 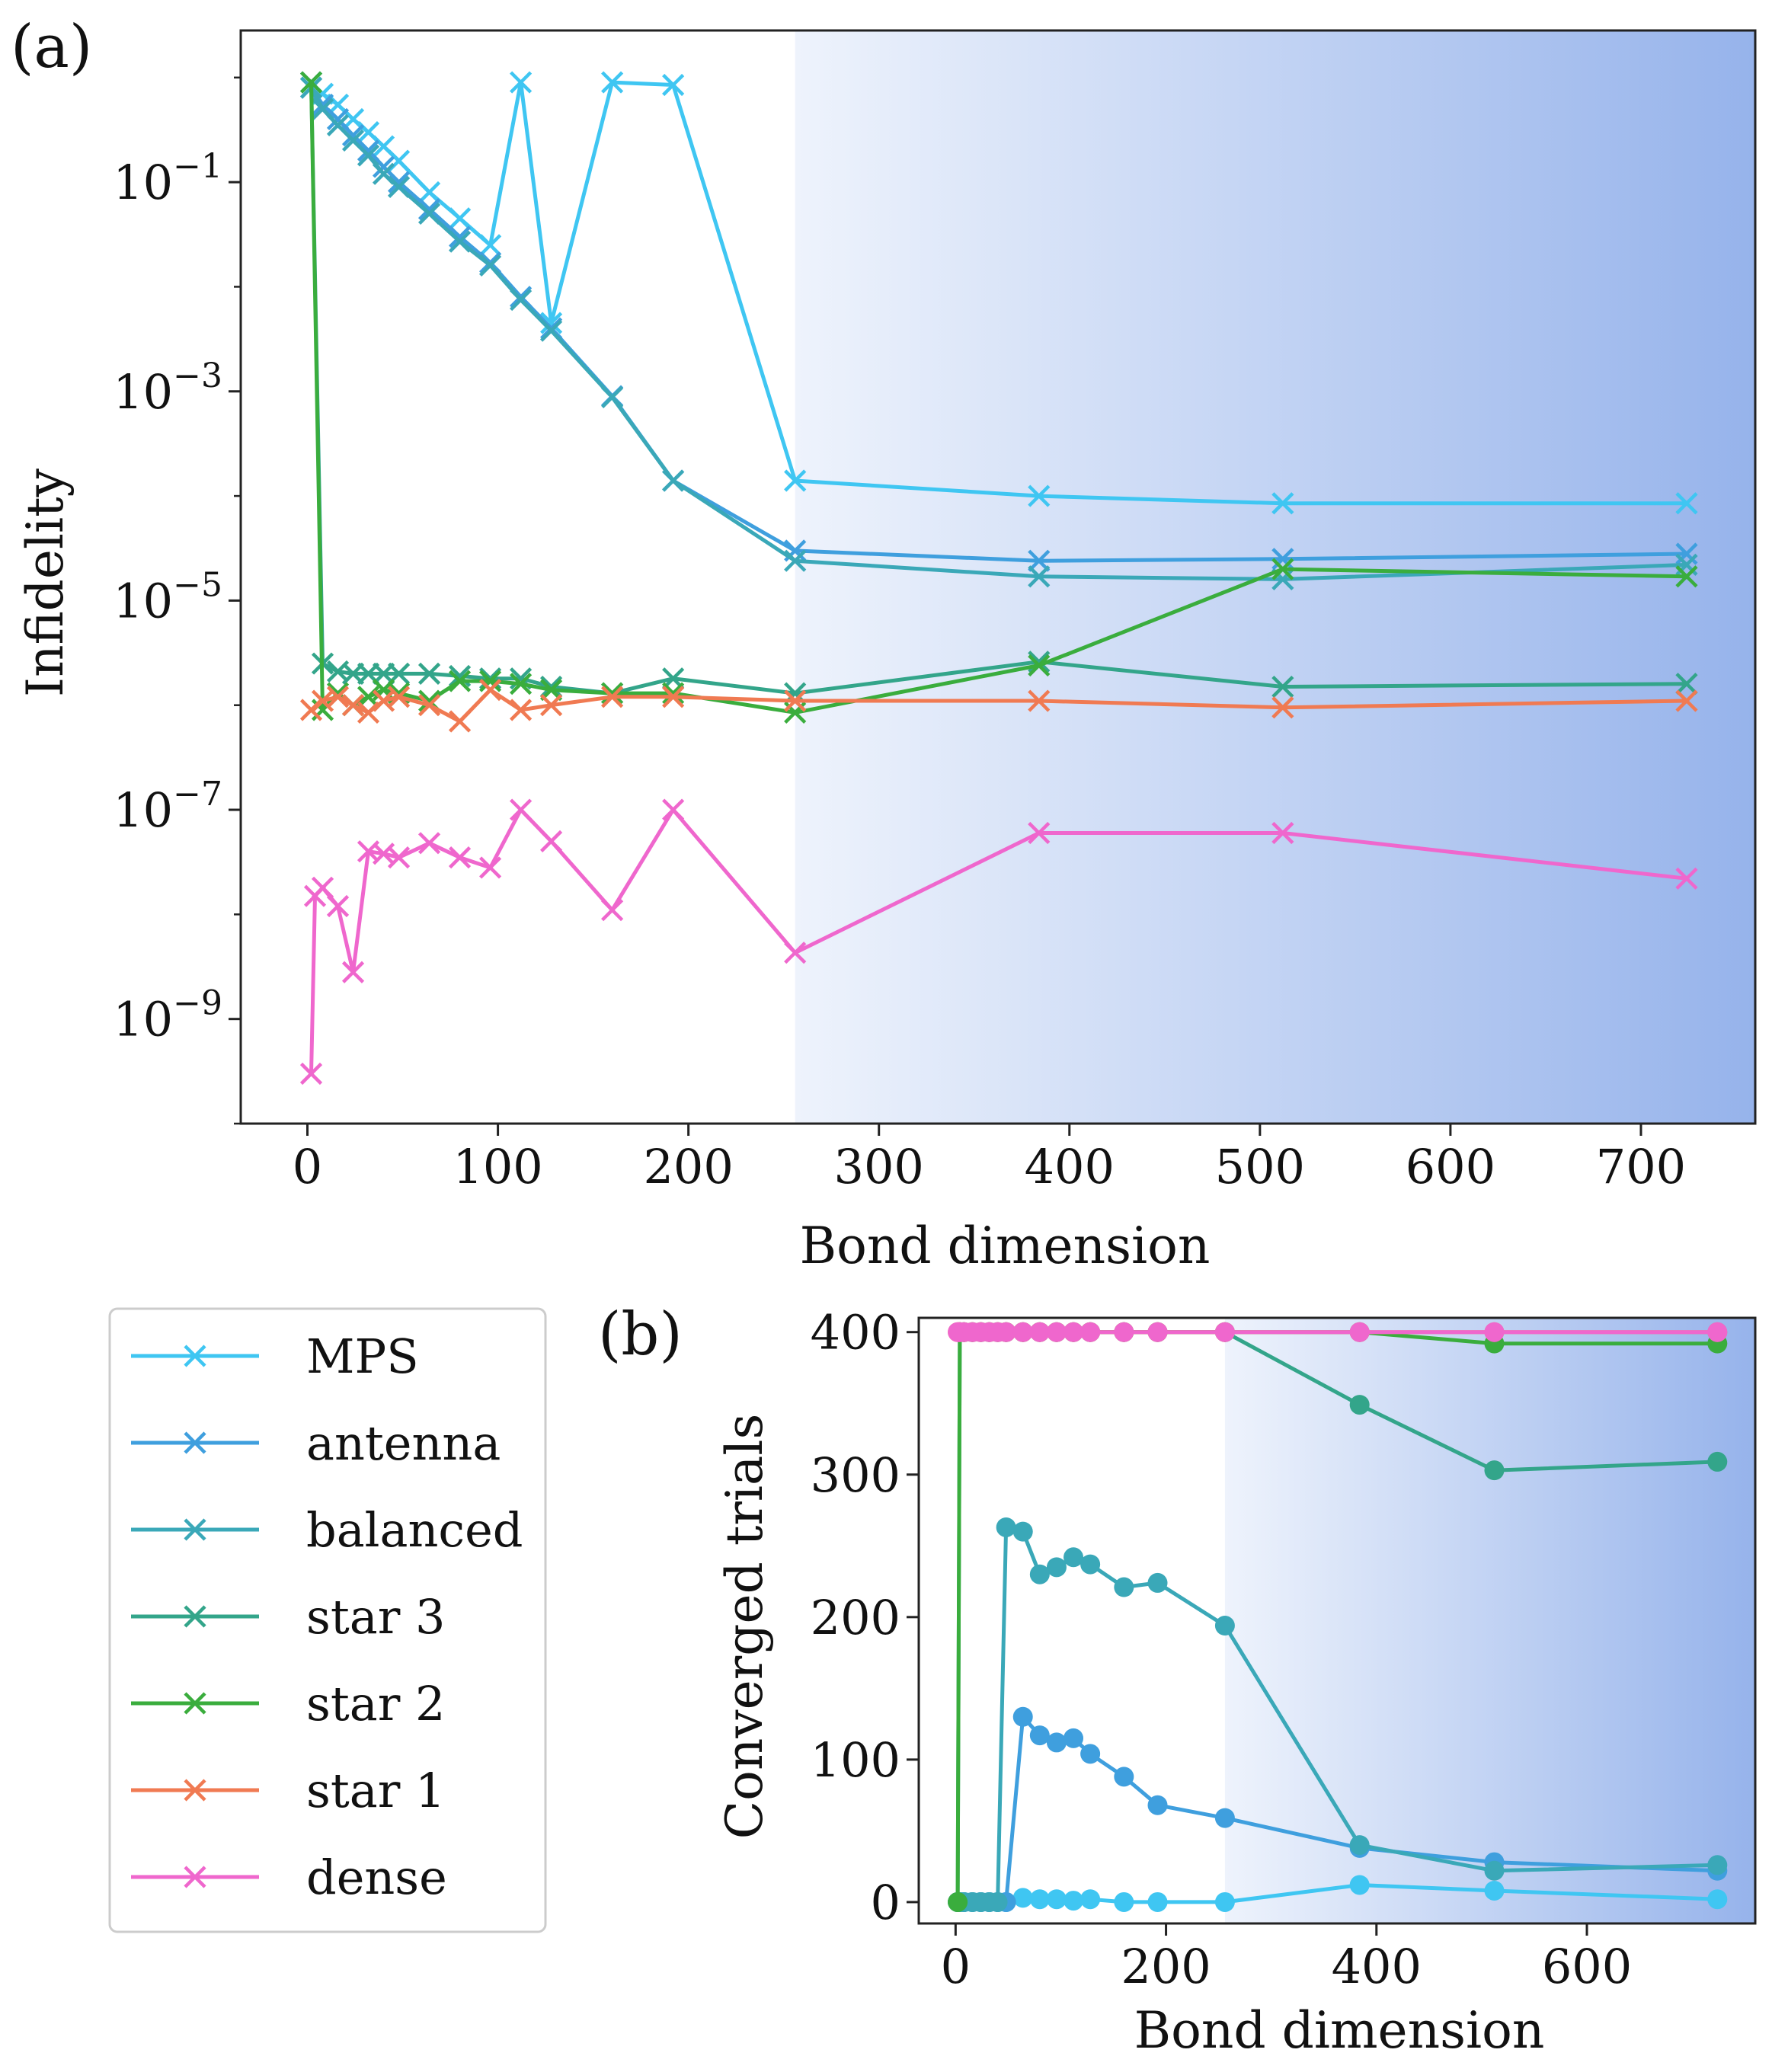 I want to click on x-tick-label-a-0: 0, so click(x=307, y=1166).